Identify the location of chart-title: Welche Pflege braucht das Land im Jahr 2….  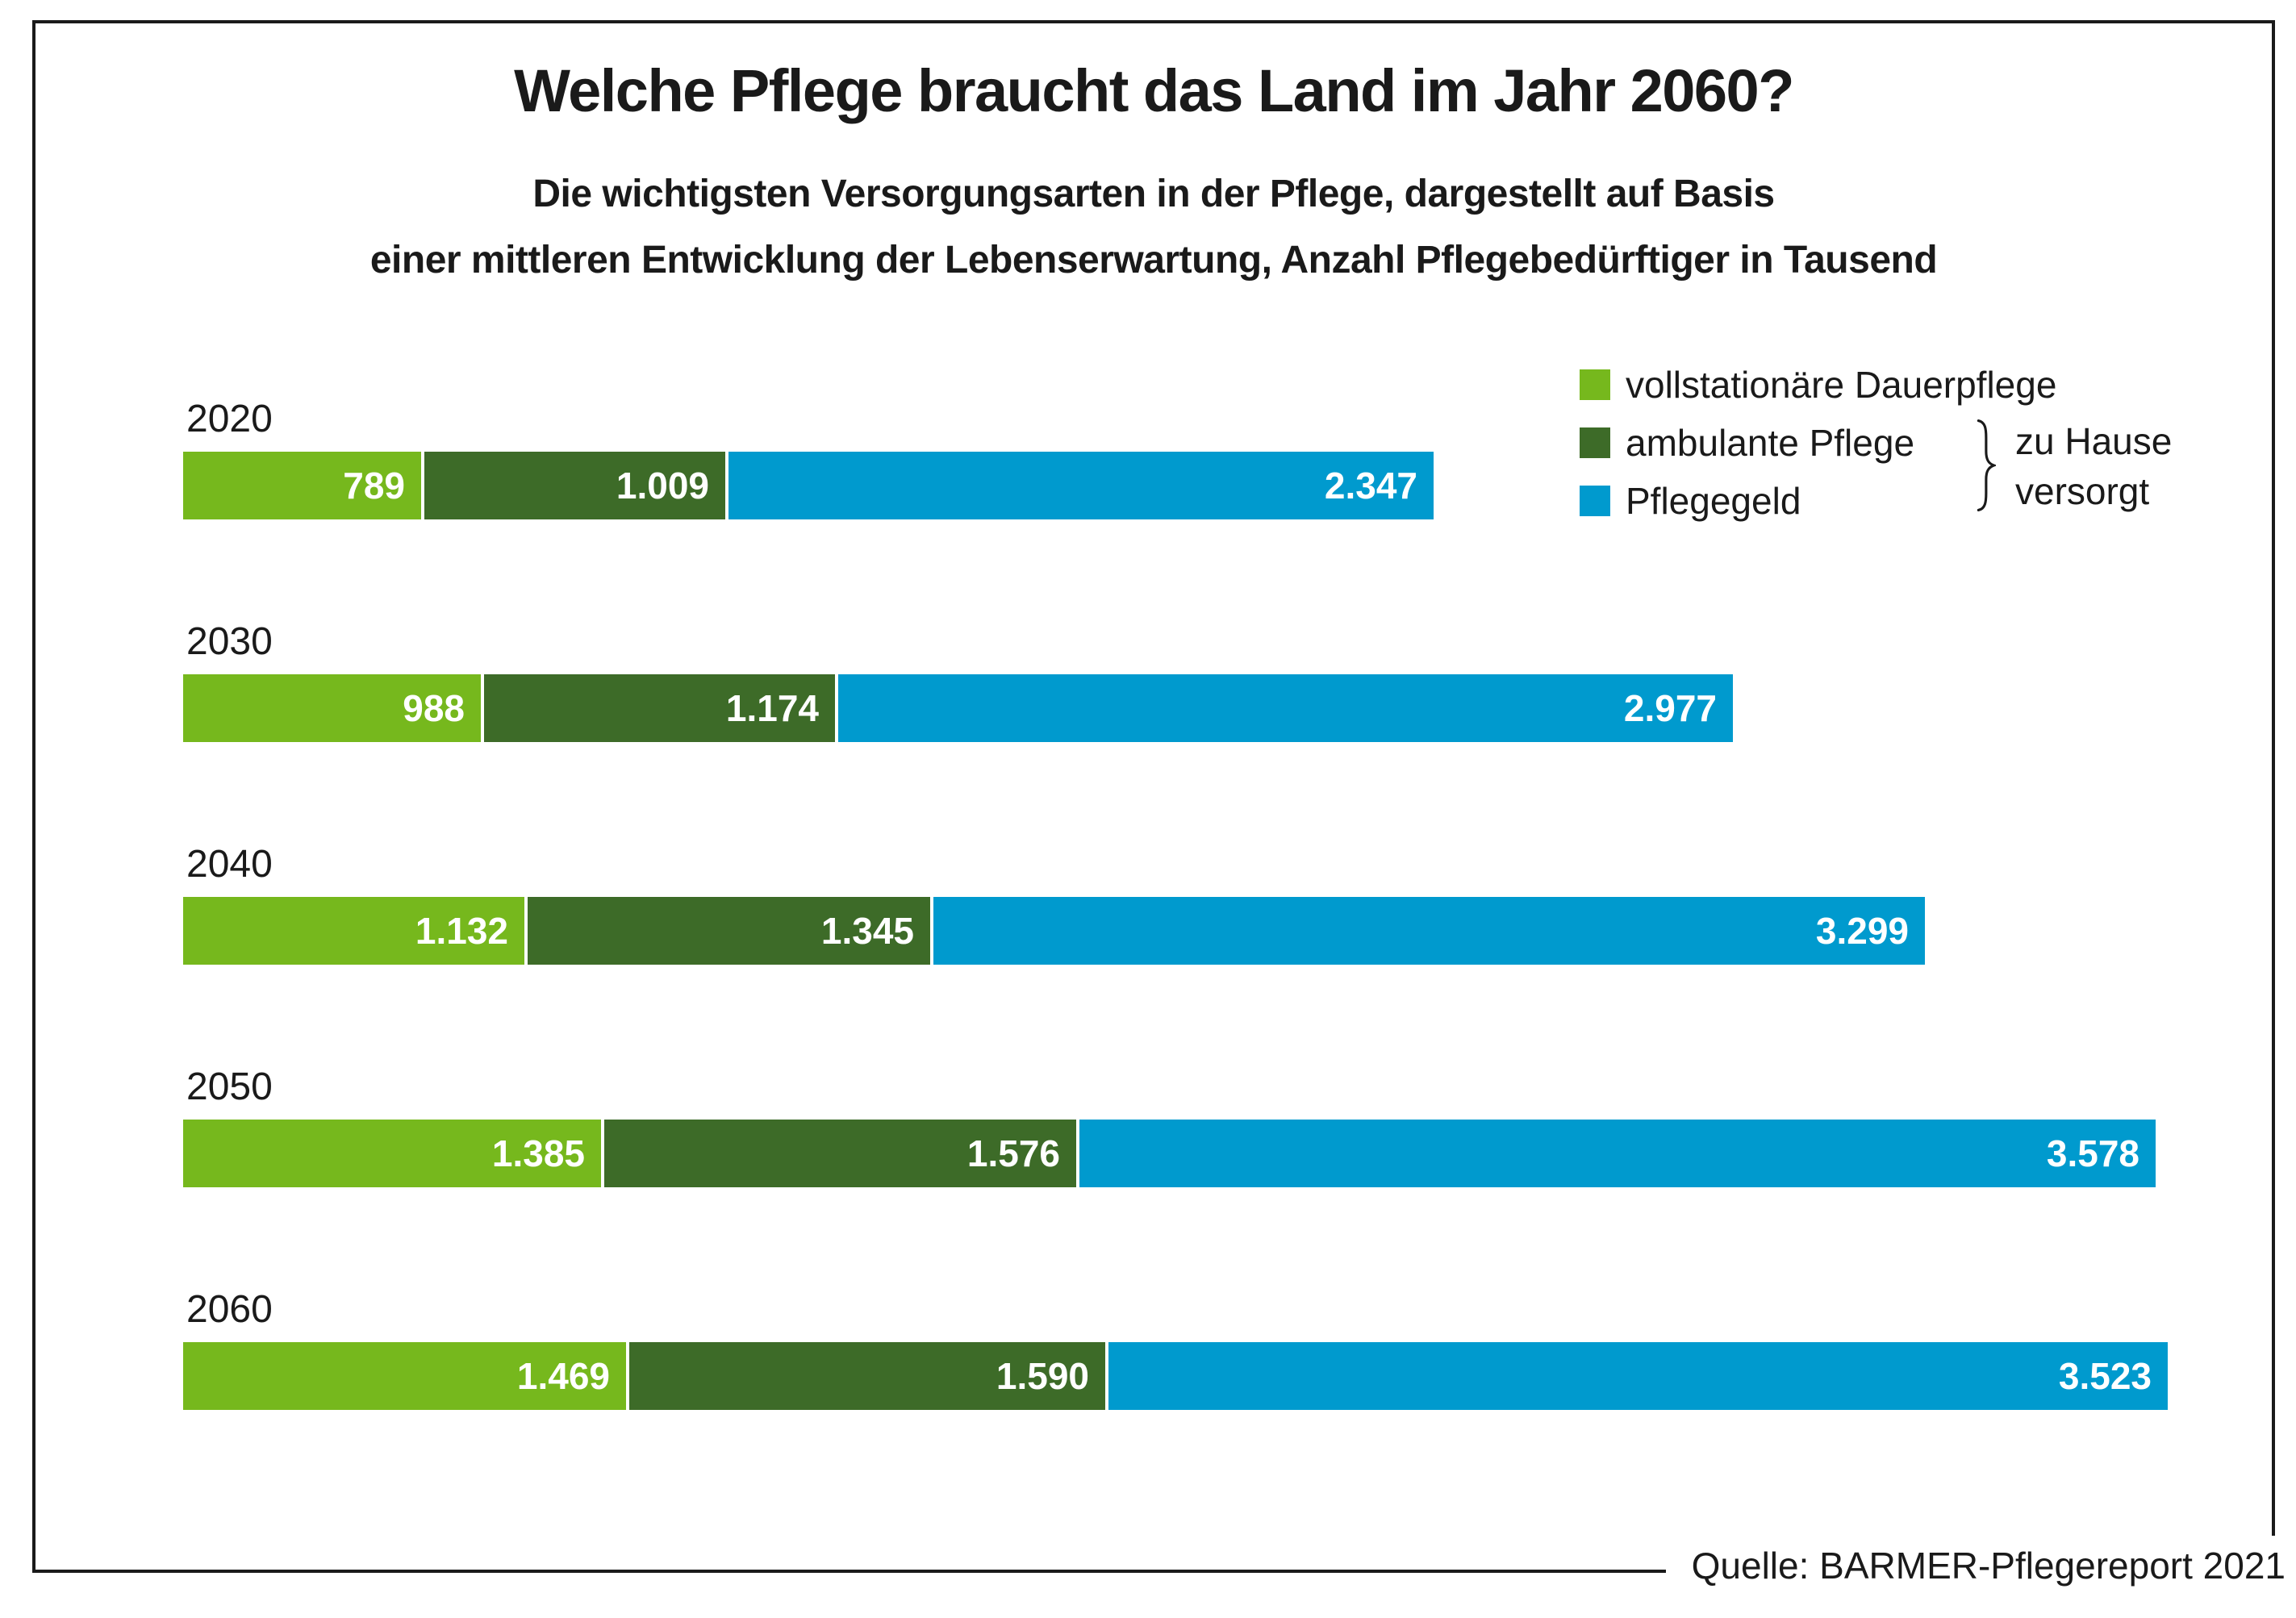
(1154, 90).